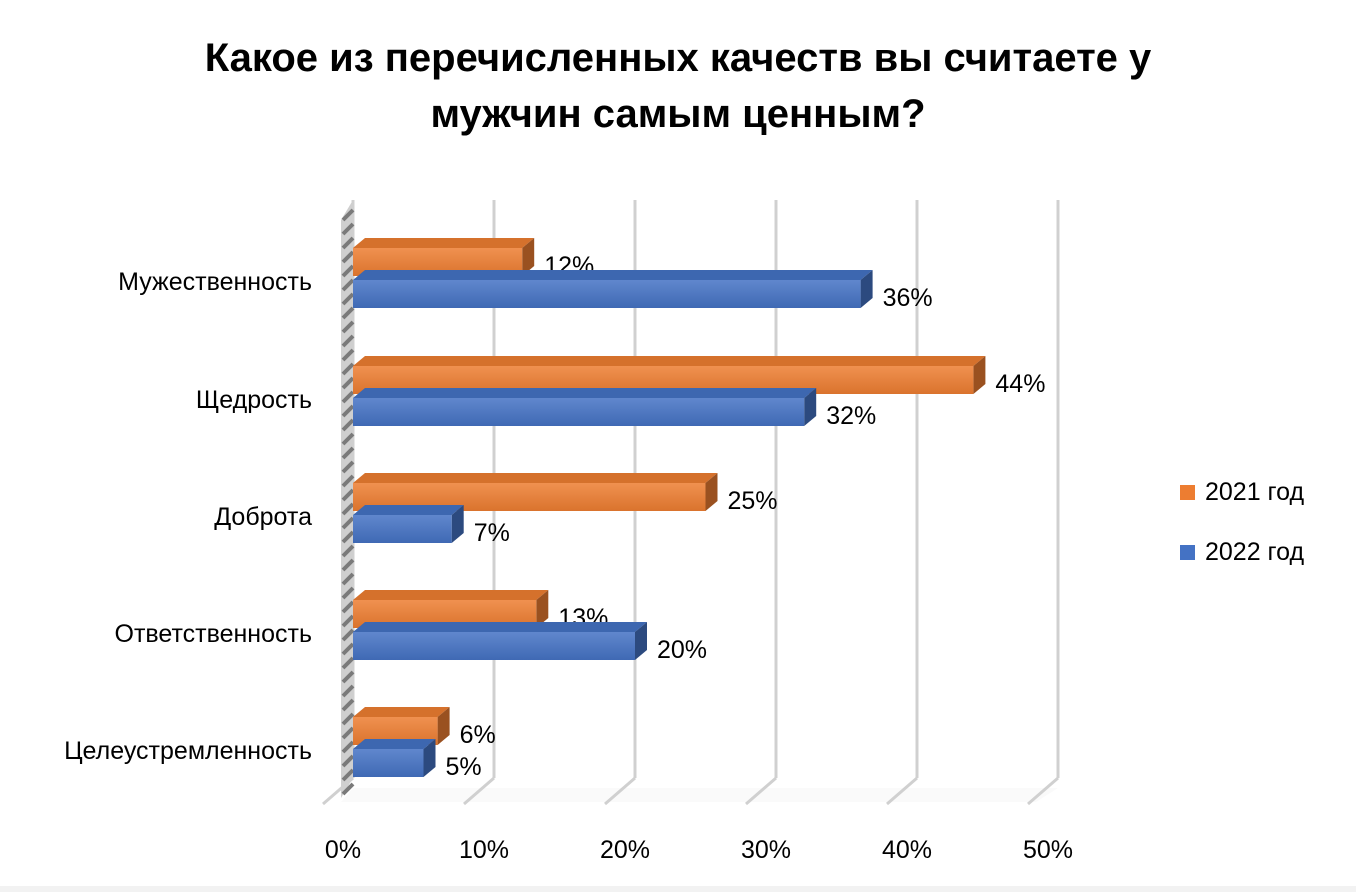  What do you see at coordinates (908, 298) in the screenshot?
I see `data-label: 36%` at bounding box center [908, 298].